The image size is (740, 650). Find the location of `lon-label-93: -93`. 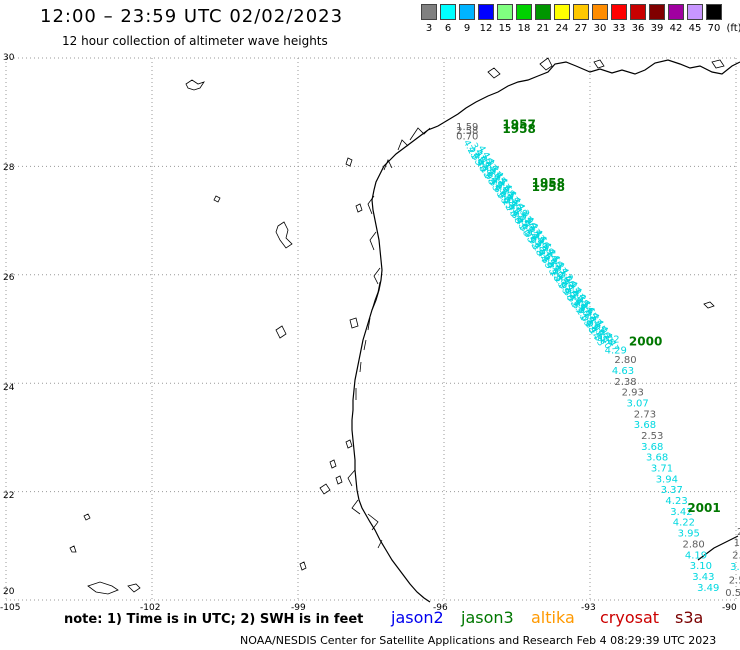

lon-label-93: -93 is located at coordinates (588, 608).